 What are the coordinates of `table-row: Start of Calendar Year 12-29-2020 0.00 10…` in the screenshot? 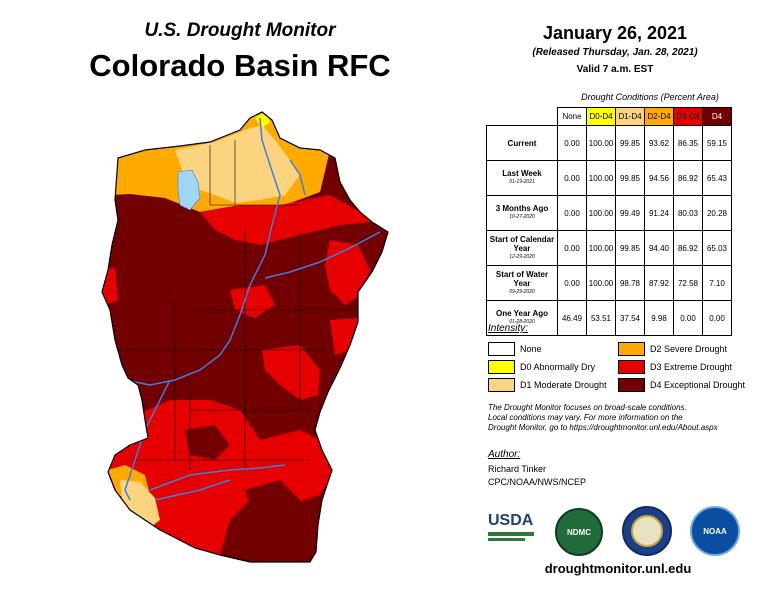 It's located at (609, 248).